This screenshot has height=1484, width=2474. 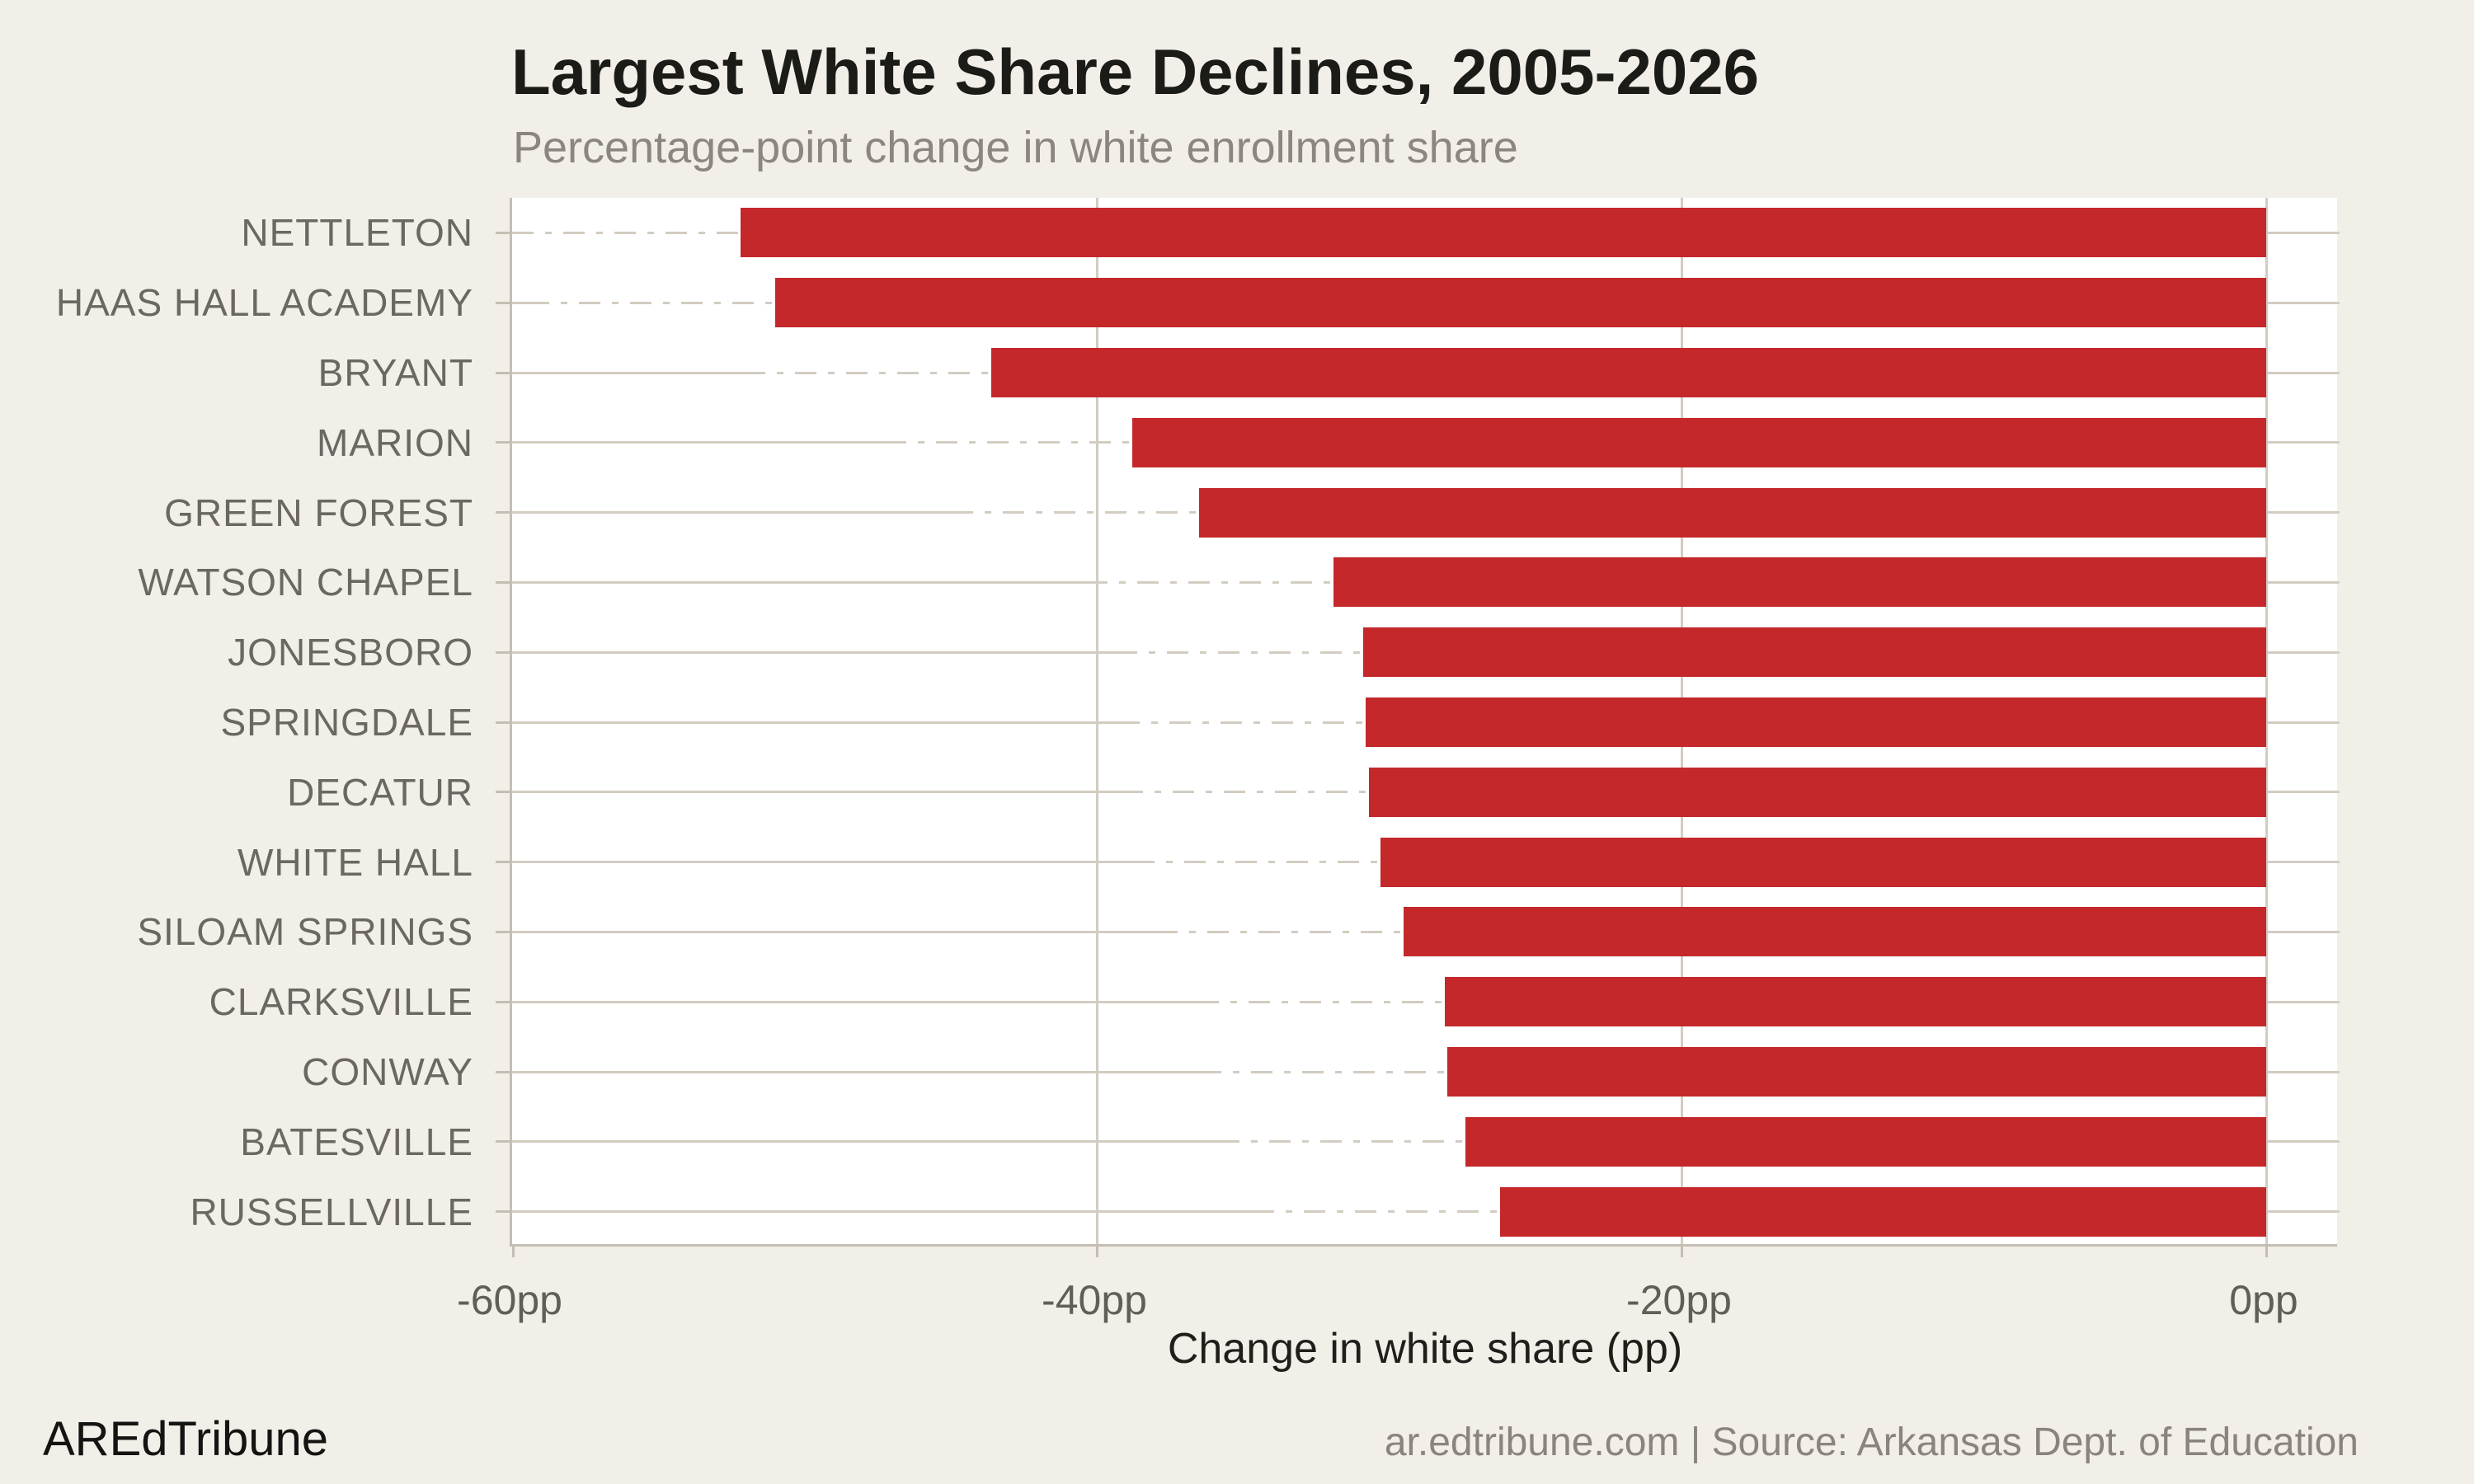 What do you see at coordinates (318, 512) in the screenshot?
I see `category-label: GREEN FOREST` at bounding box center [318, 512].